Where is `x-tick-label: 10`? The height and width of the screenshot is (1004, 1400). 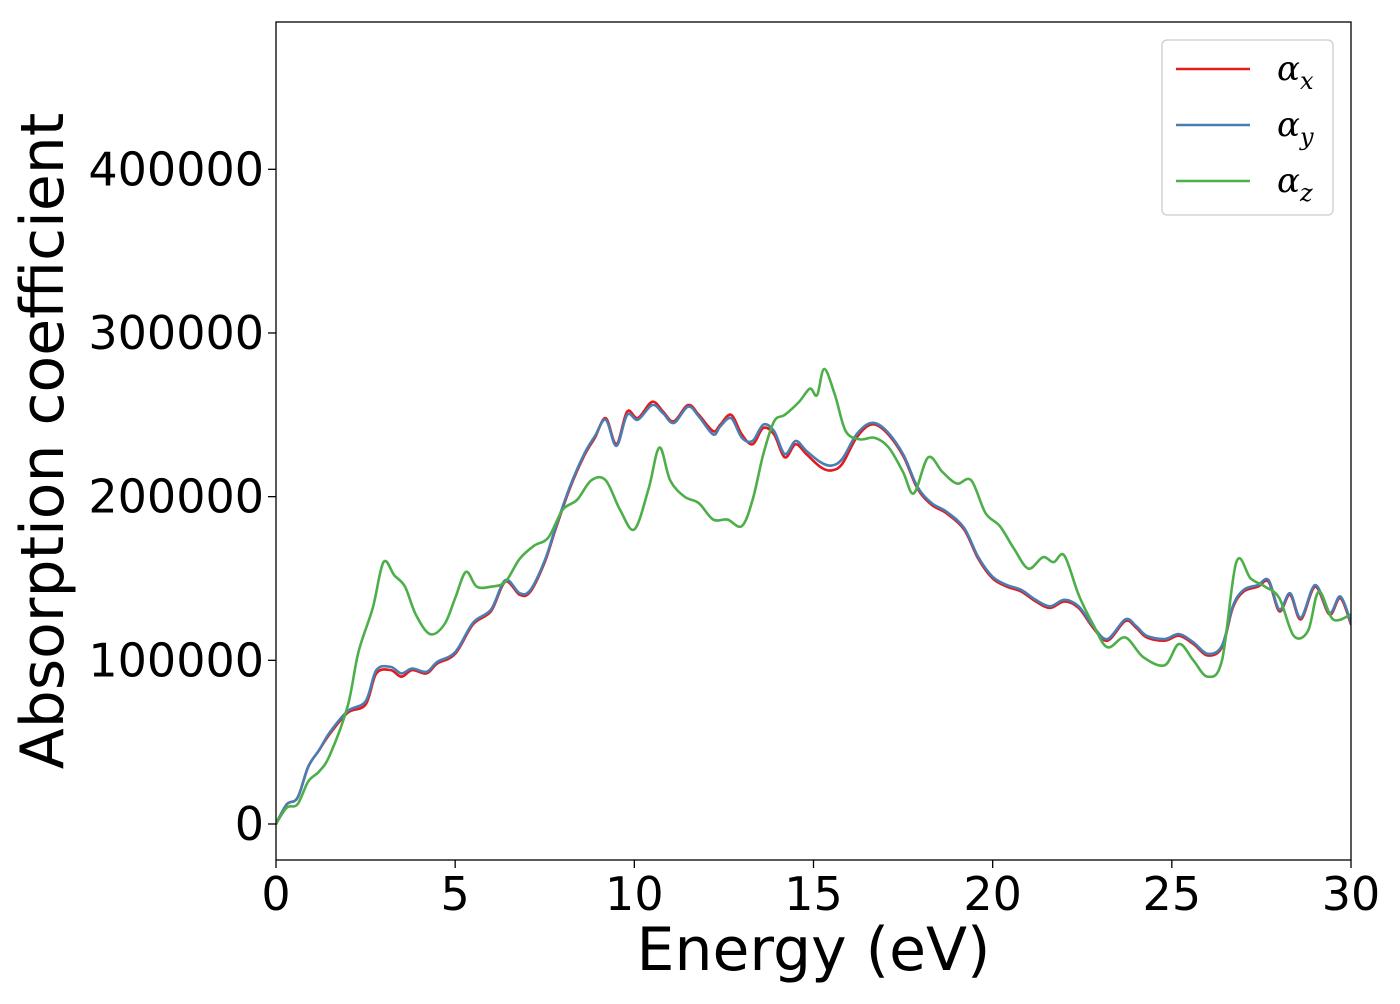
x-tick-label: 10 is located at coordinates (634, 894).